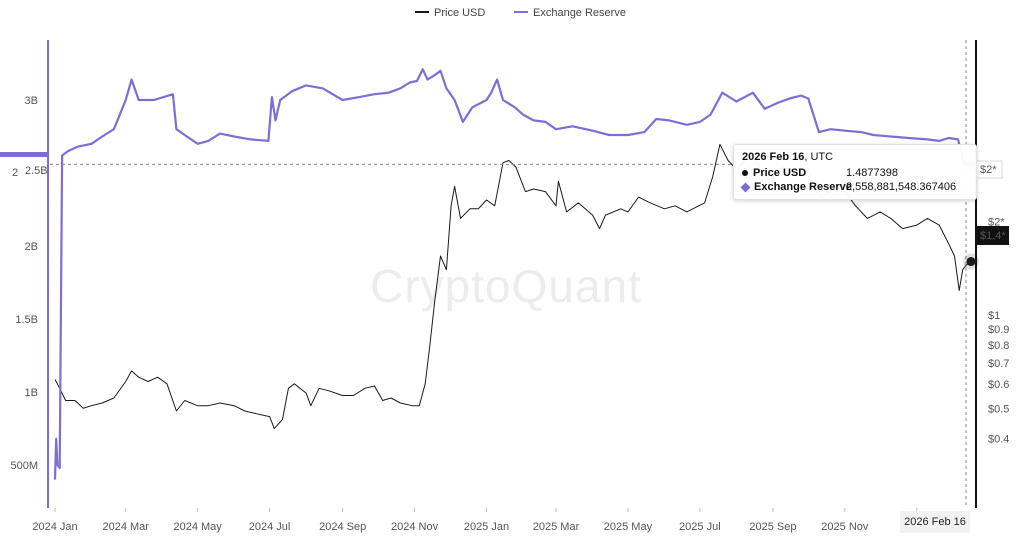 The height and width of the screenshot is (545, 1024). What do you see at coordinates (31, 101) in the screenshot?
I see `left-tick-label: 3B` at bounding box center [31, 101].